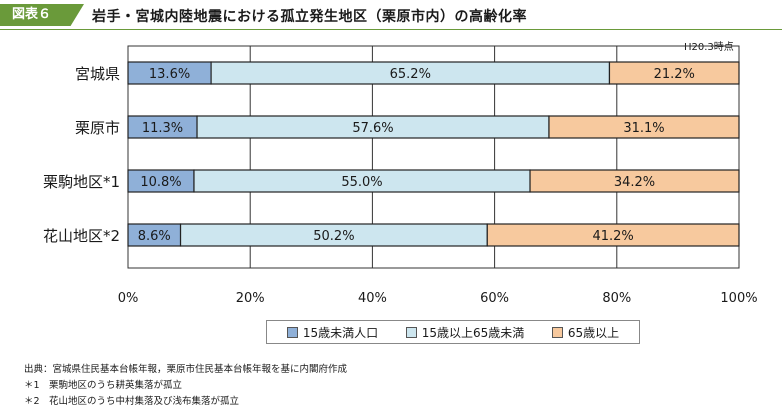  What do you see at coordinates (309, 17) in the screenshot?
I see `chart-title: 岩手・宮城内陸地震における孤立発生地区（栗原市内）の高齢化率` at bounding box center [309, 17].